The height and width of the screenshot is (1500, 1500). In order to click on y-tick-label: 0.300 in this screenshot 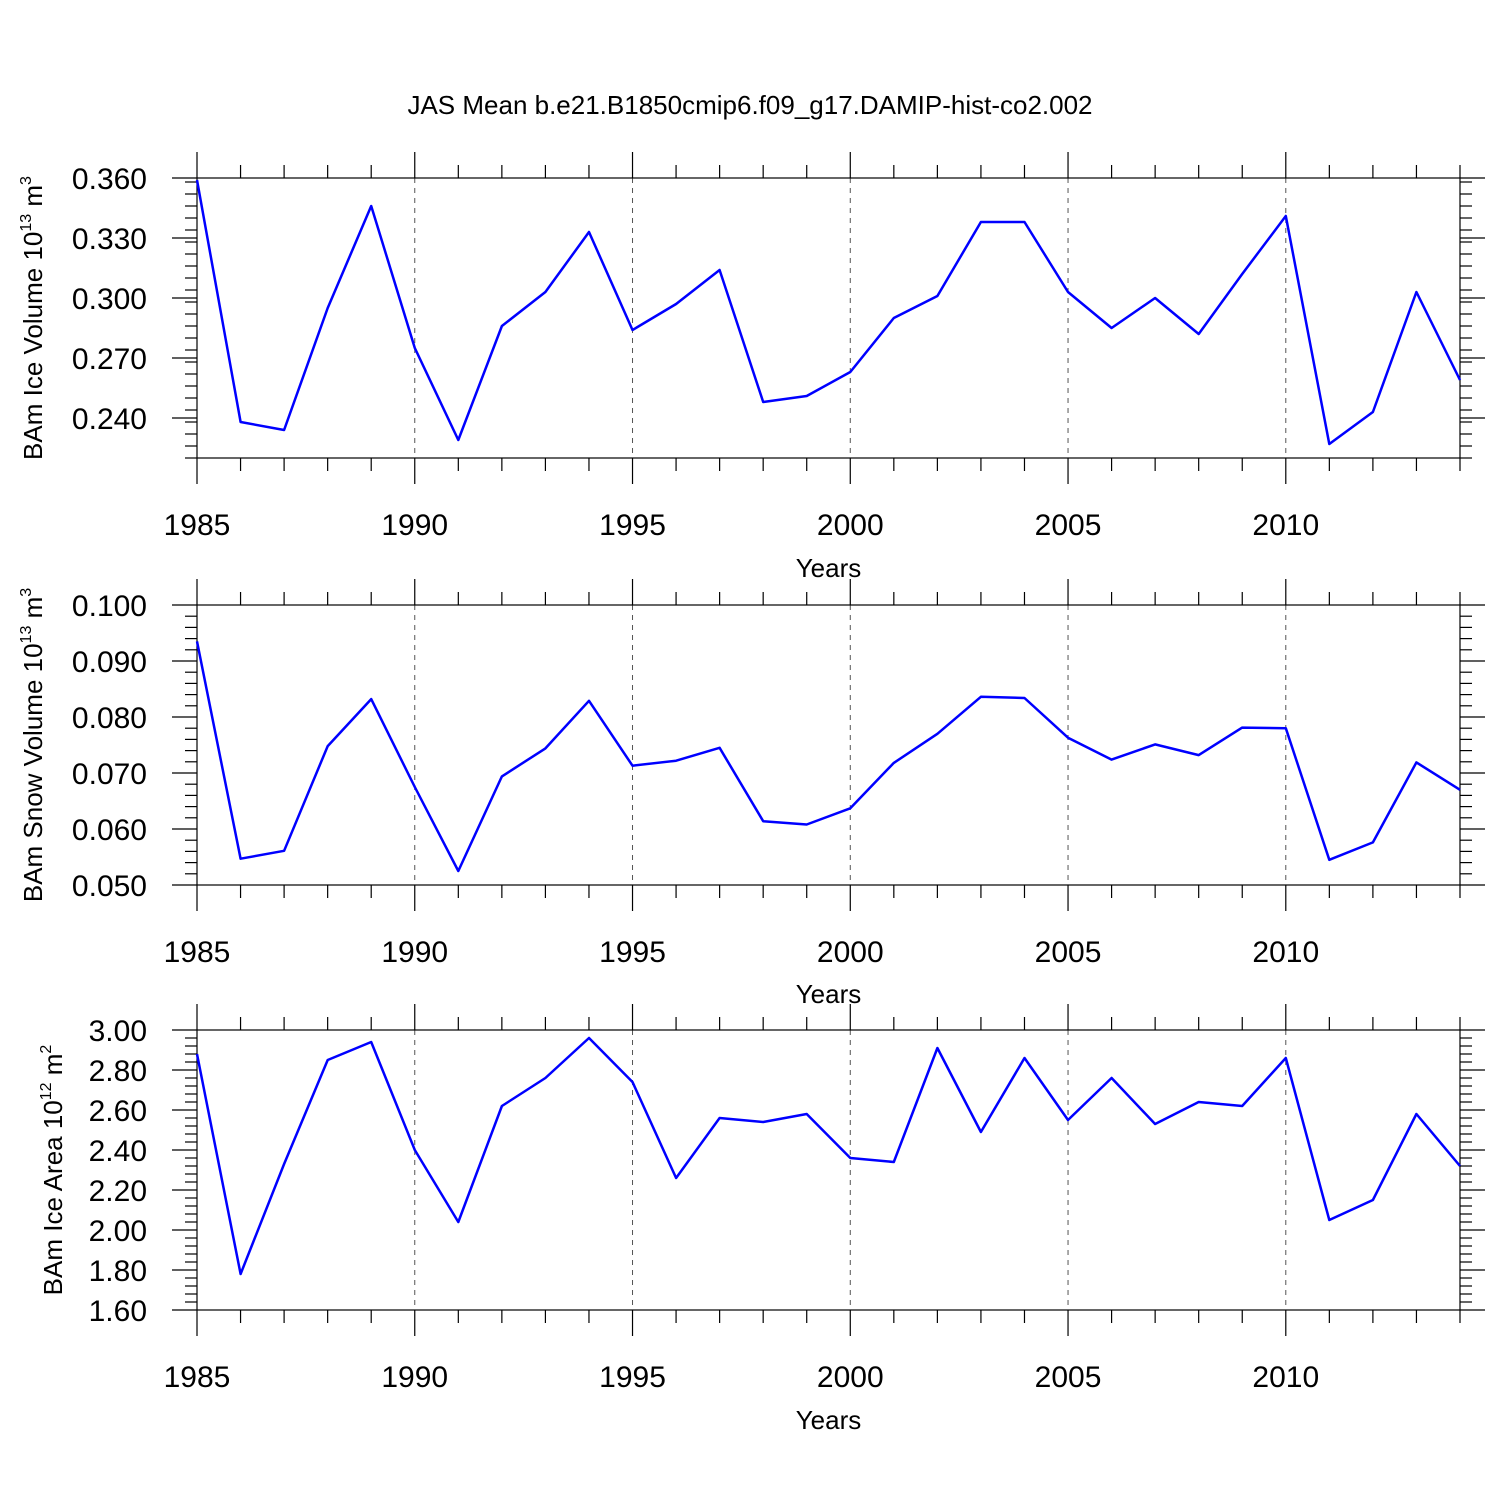, I will do `click(109, 299)`.